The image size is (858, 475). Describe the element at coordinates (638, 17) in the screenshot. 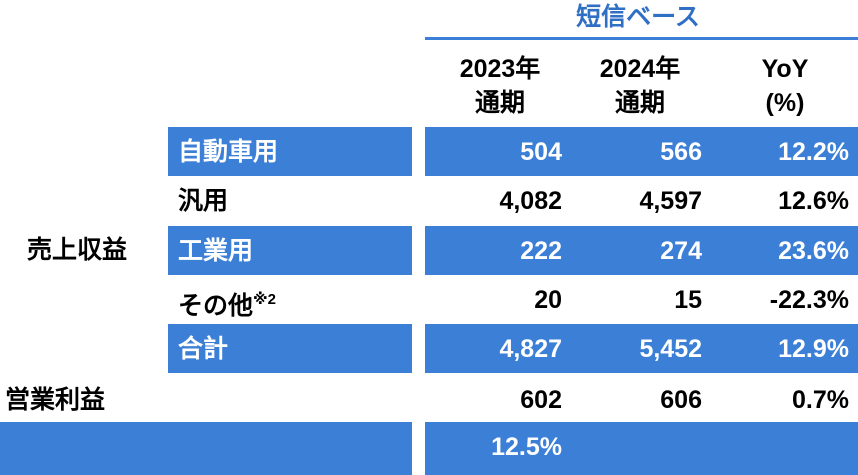

I see `basis-header: 短信ベース` at that location.